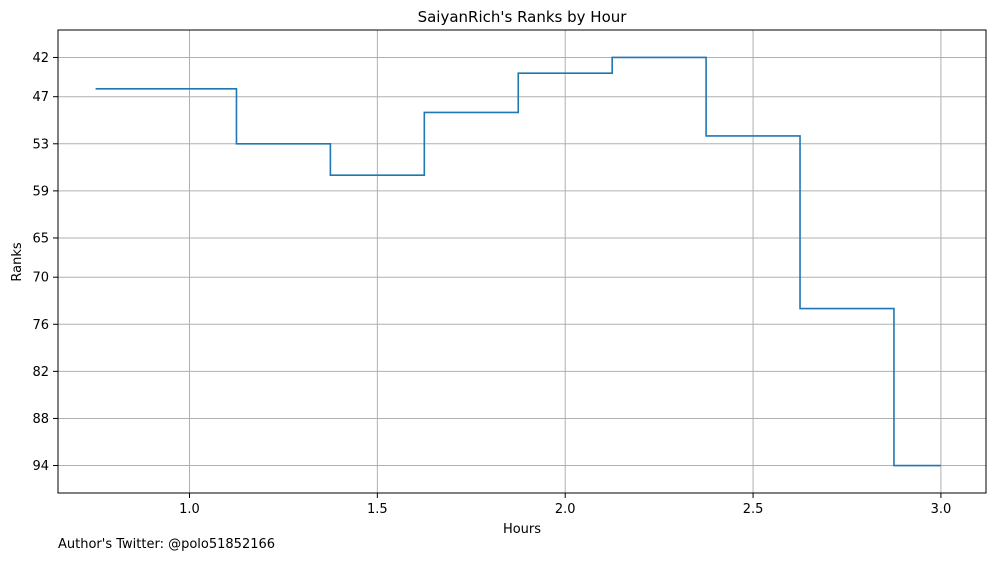 This screenshot has width=997, height=562. What do you see at coordinates (40, 372) in the screenshot?
I see `y-tick-label: 82` at bounding box center [40, 372].